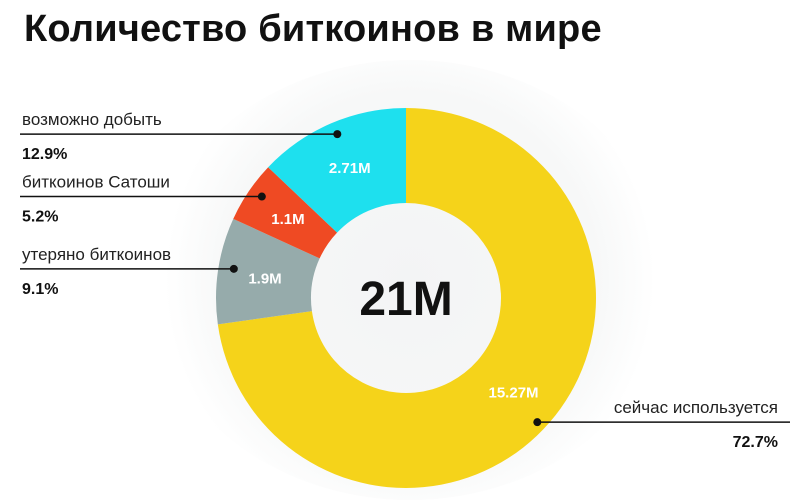 This screenshot has width=800, height=500. I want to click on percent-label: 5.2%, so click(40, 217).